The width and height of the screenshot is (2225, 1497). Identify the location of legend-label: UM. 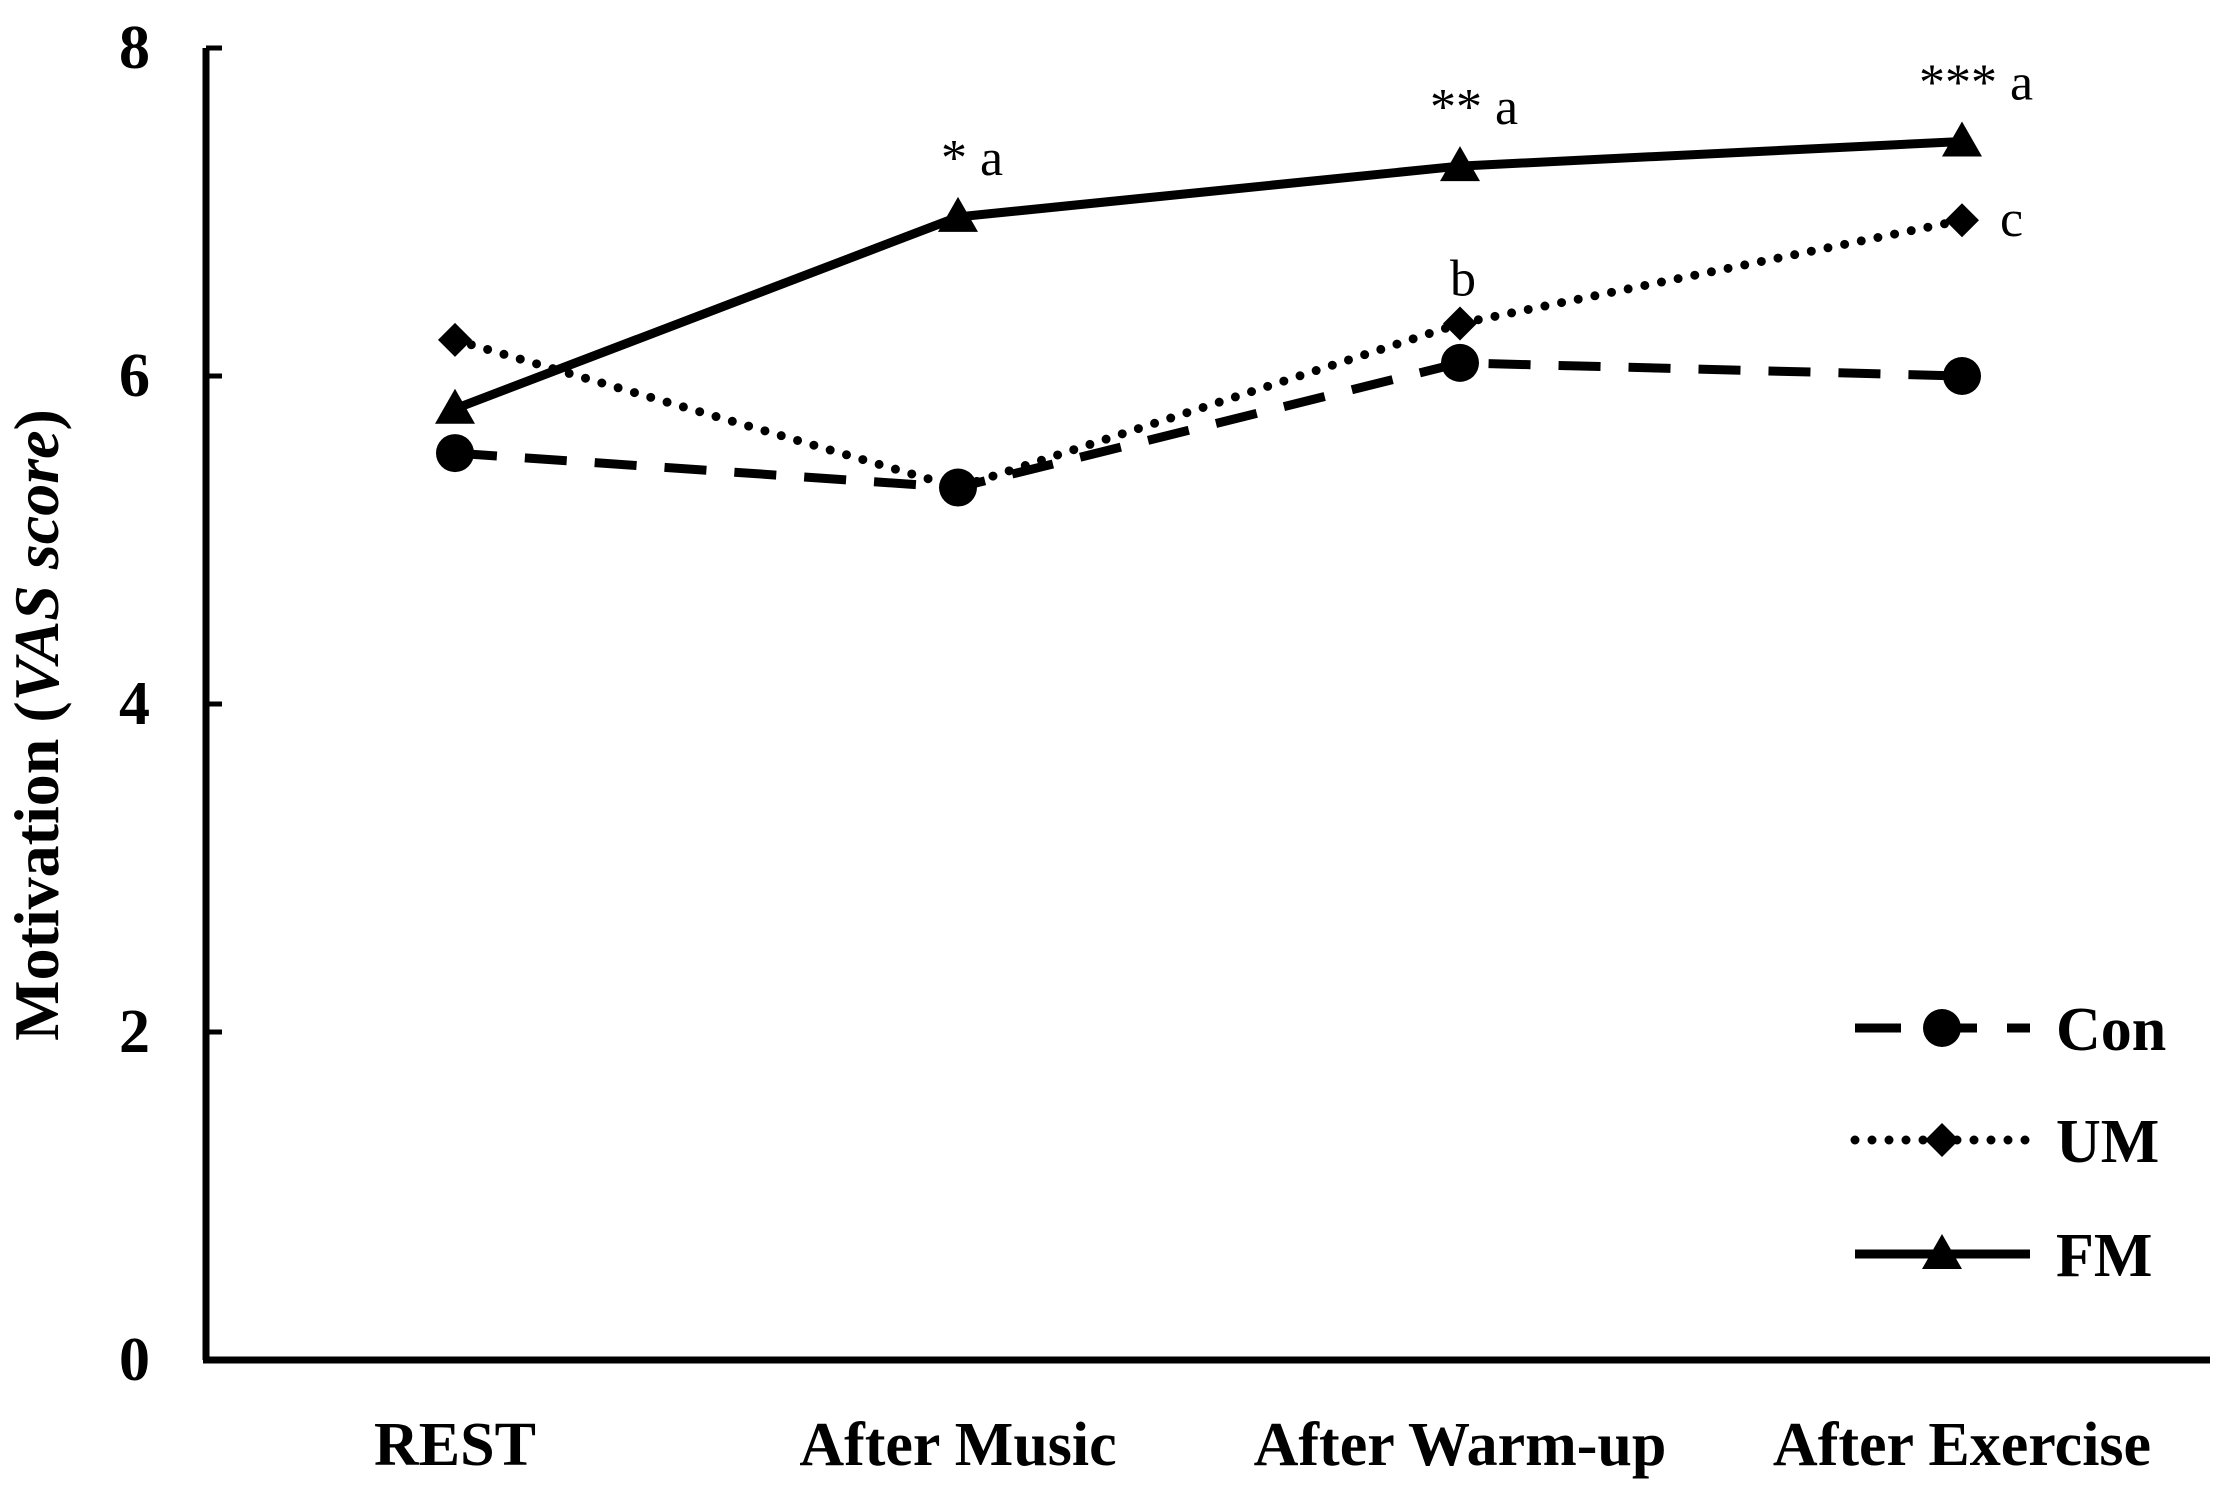
(2107, 1142).